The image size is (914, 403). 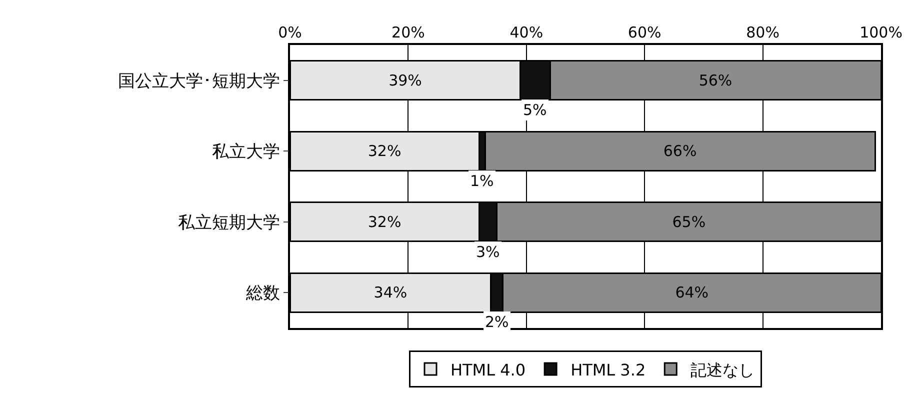 I want to click on x-tick-label: 80%, so click(x=763, y=32).